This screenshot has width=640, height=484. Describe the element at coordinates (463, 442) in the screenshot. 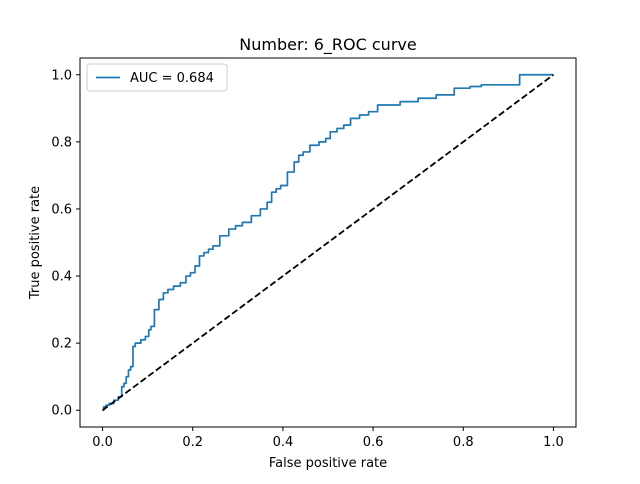

I see `x-tick-label: 0.8` at that location.